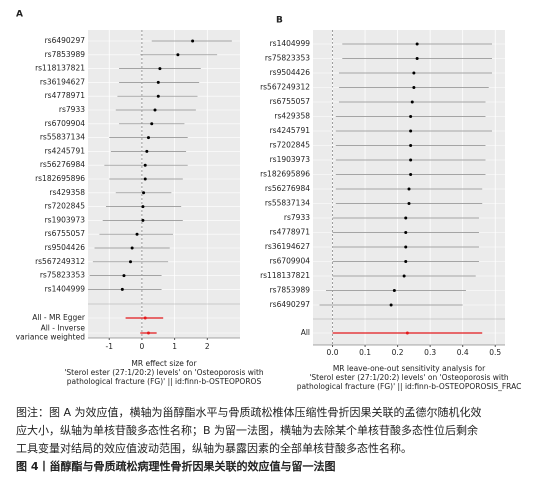  What do you see at coordinates (59, 317) in the screenshot?
I see `row-label: All - MR Egger` at bounding box center [59, 317].